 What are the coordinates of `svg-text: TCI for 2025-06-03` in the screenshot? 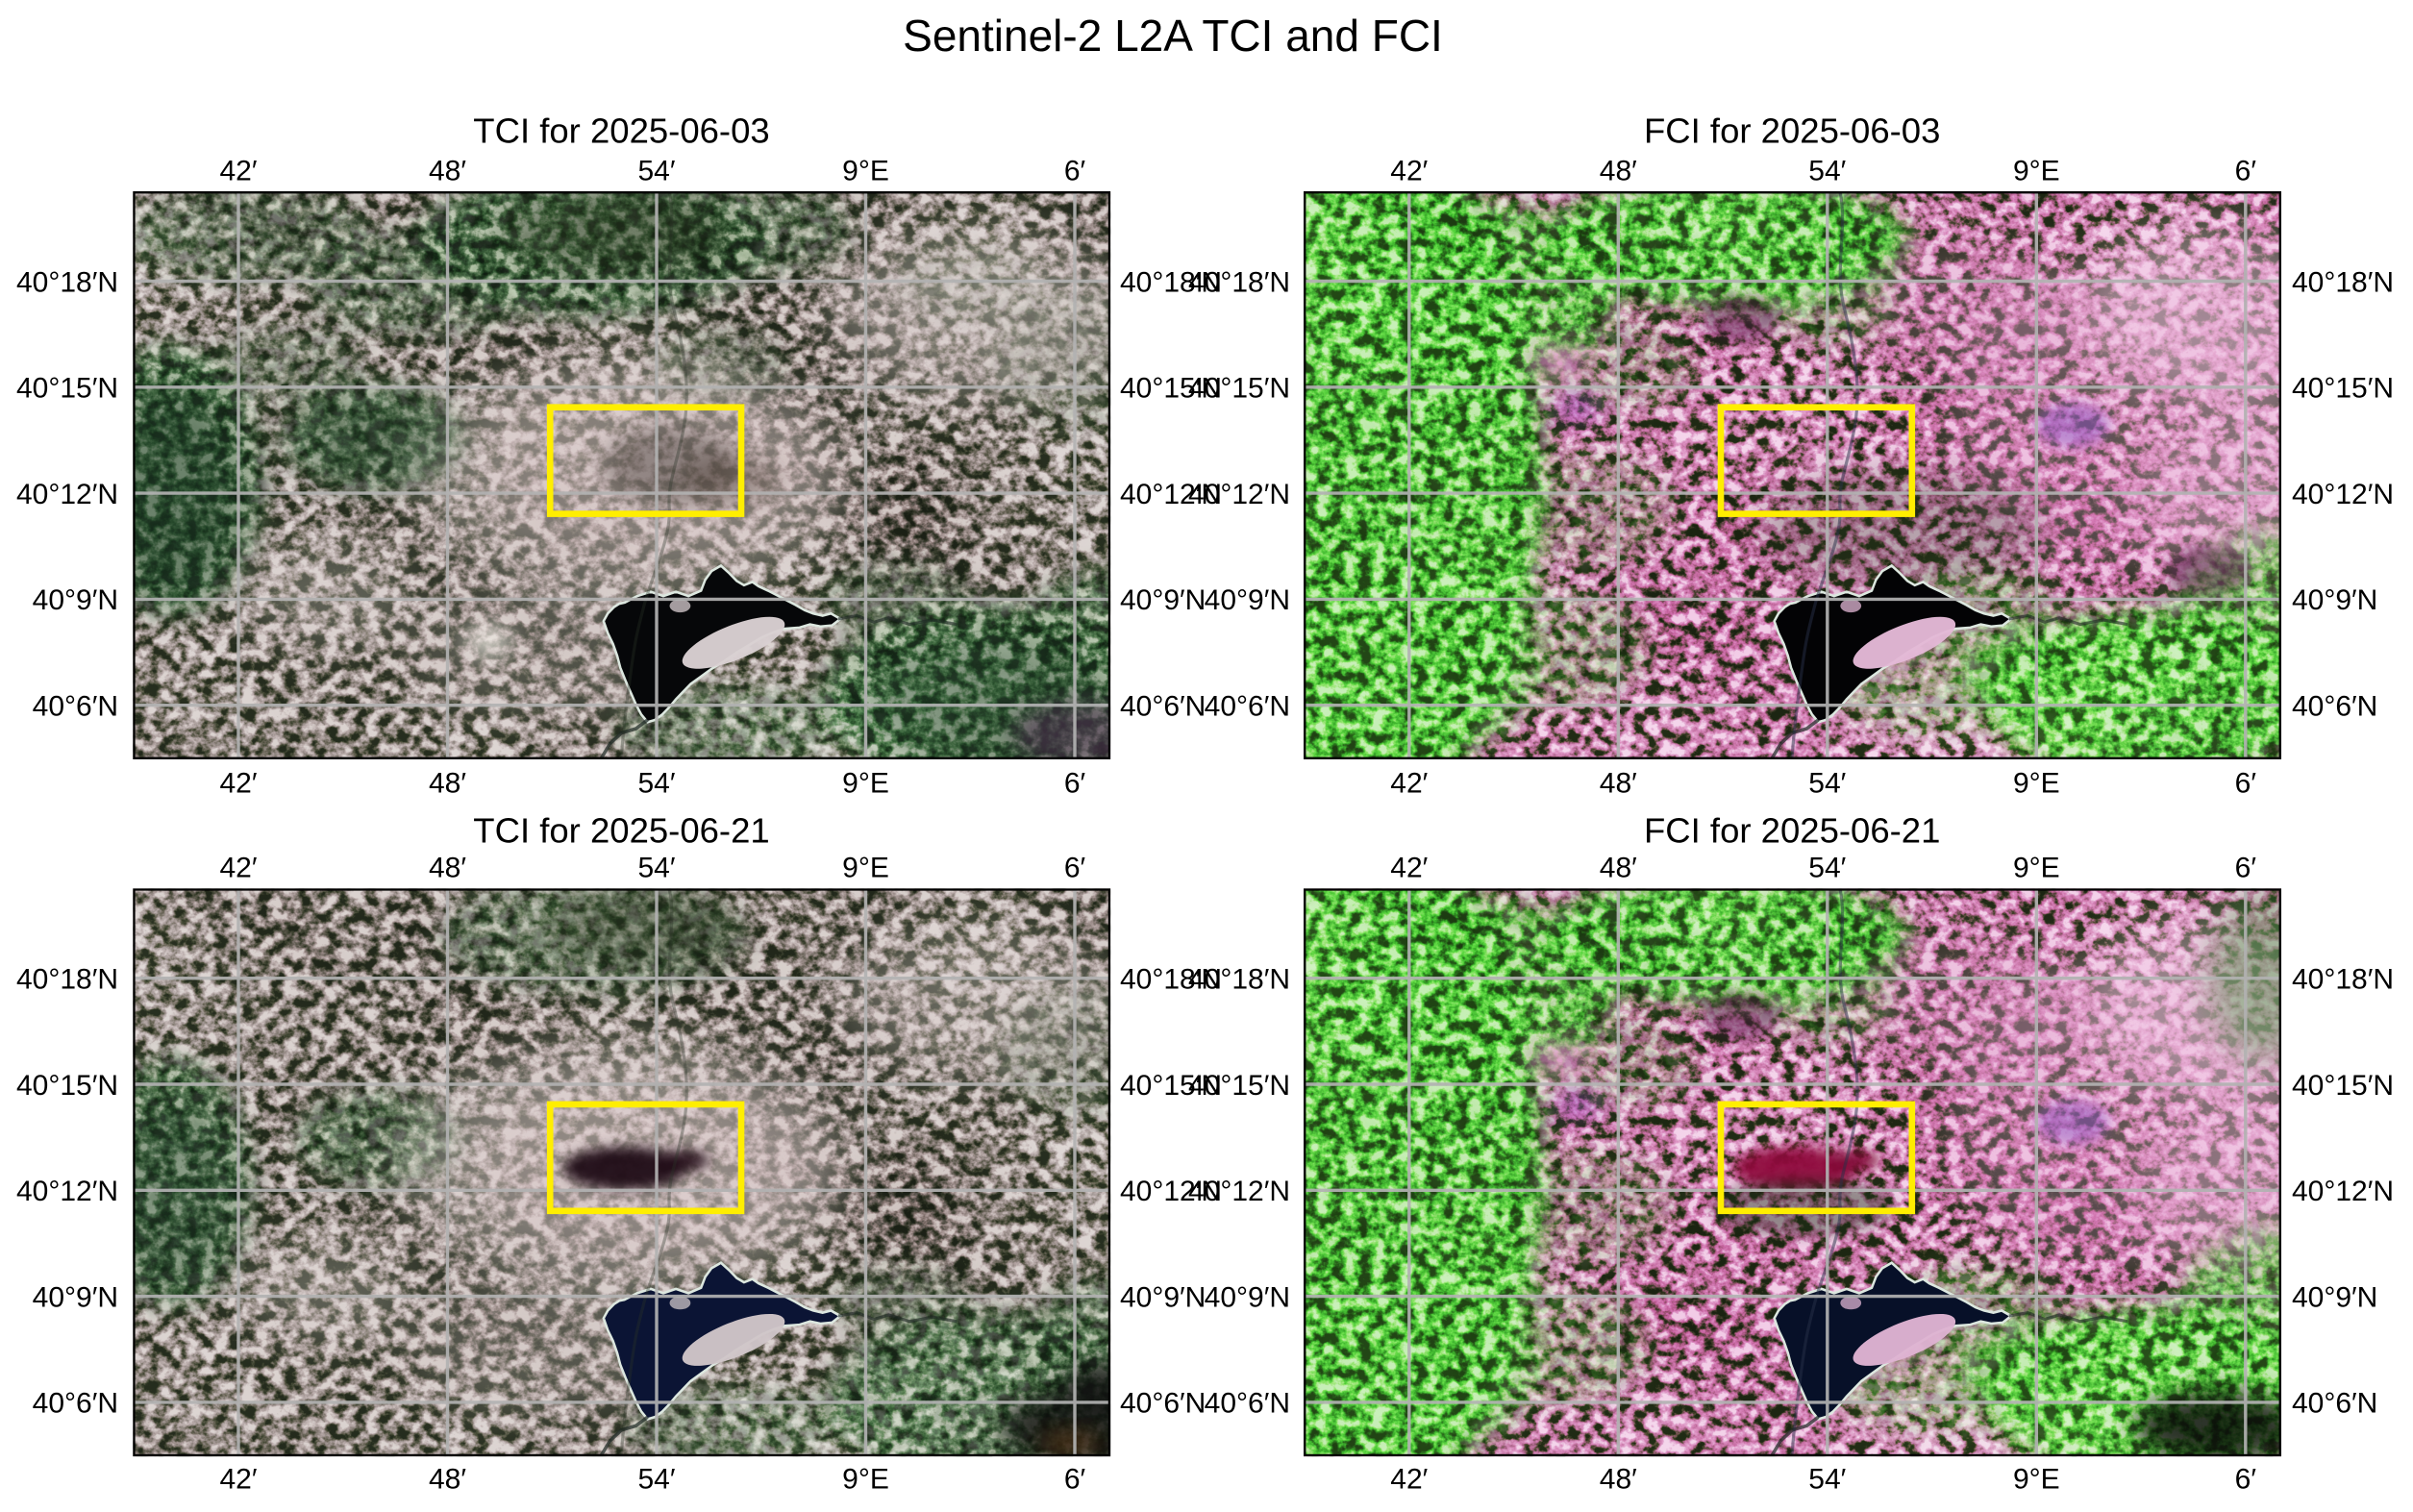 It's located at (621, 131).